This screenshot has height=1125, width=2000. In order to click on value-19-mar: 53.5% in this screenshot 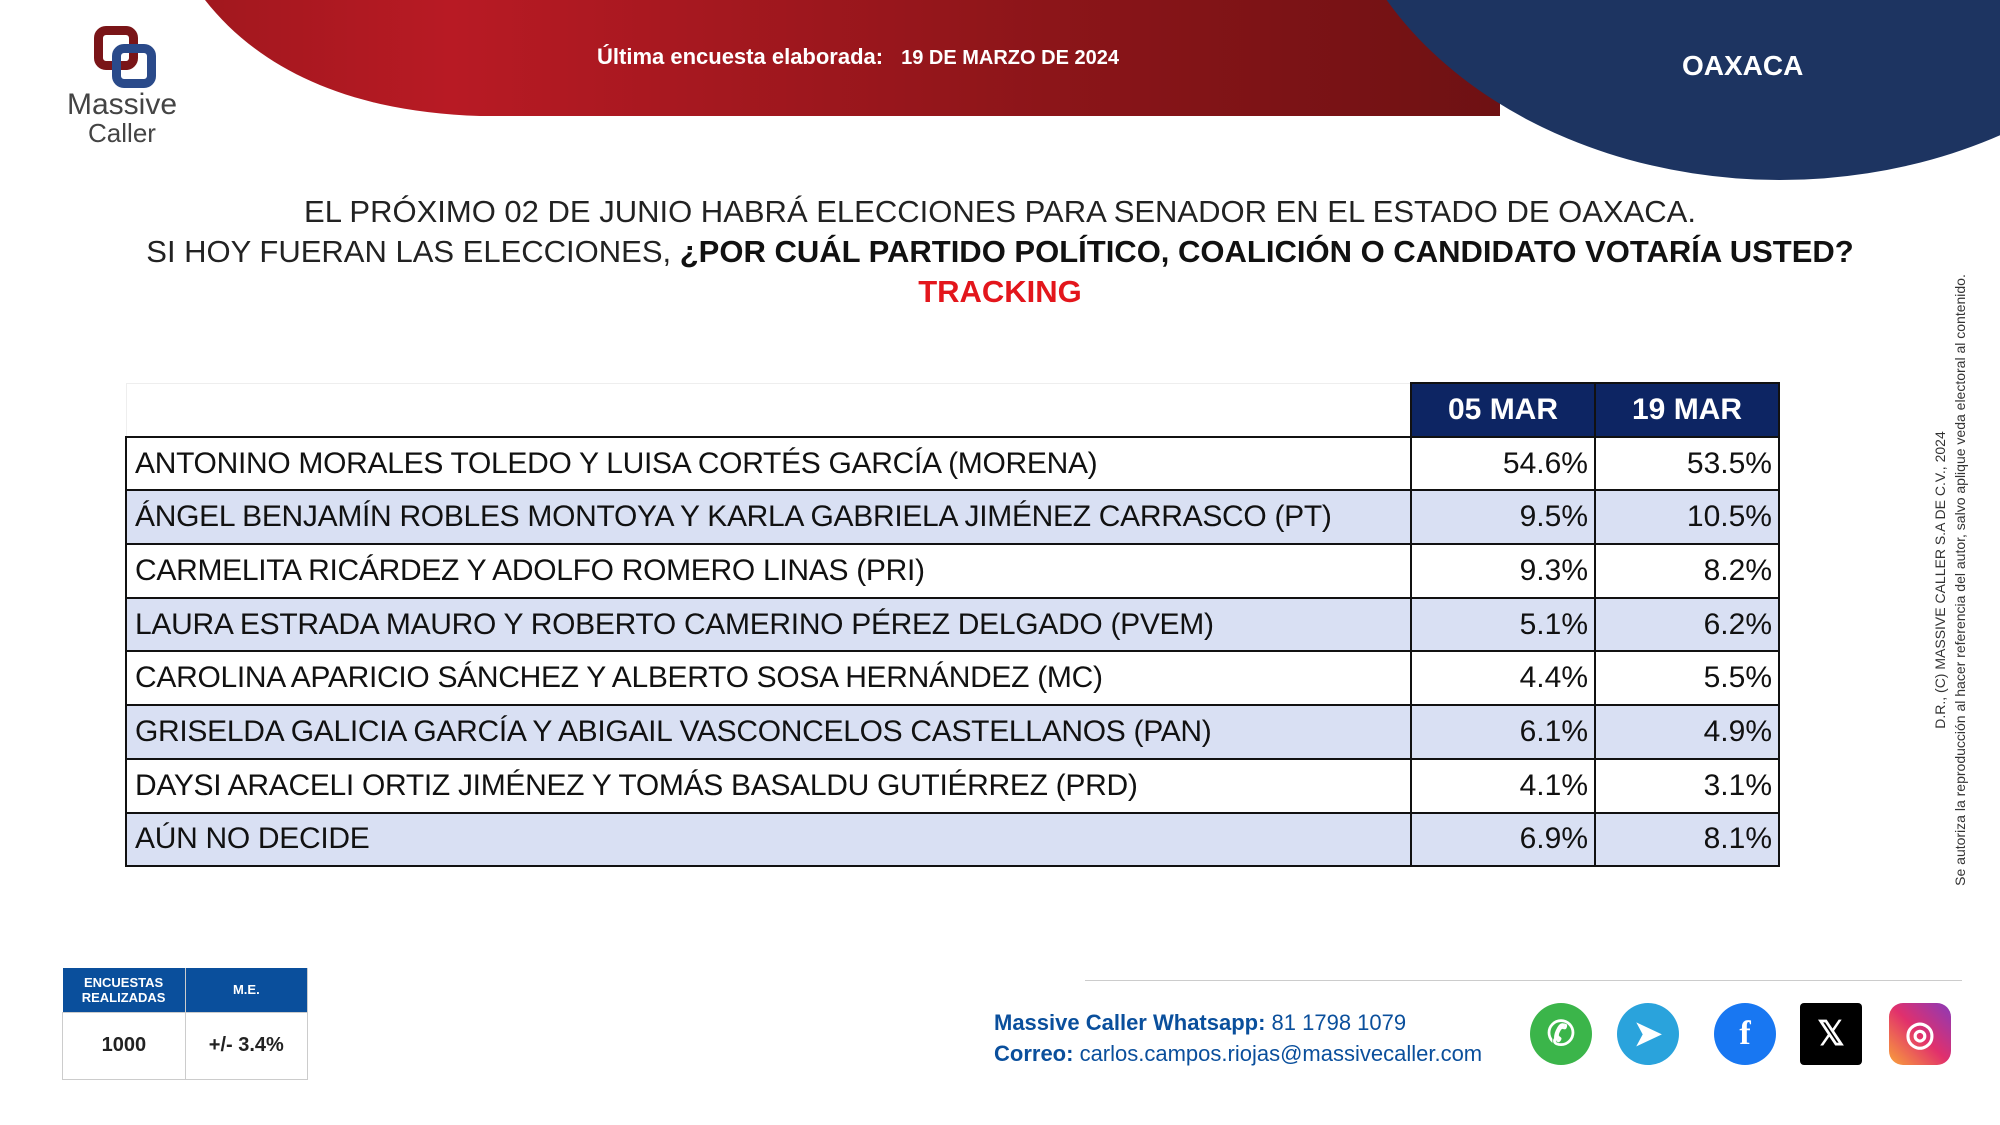, I will do `click(1687, 463)`.